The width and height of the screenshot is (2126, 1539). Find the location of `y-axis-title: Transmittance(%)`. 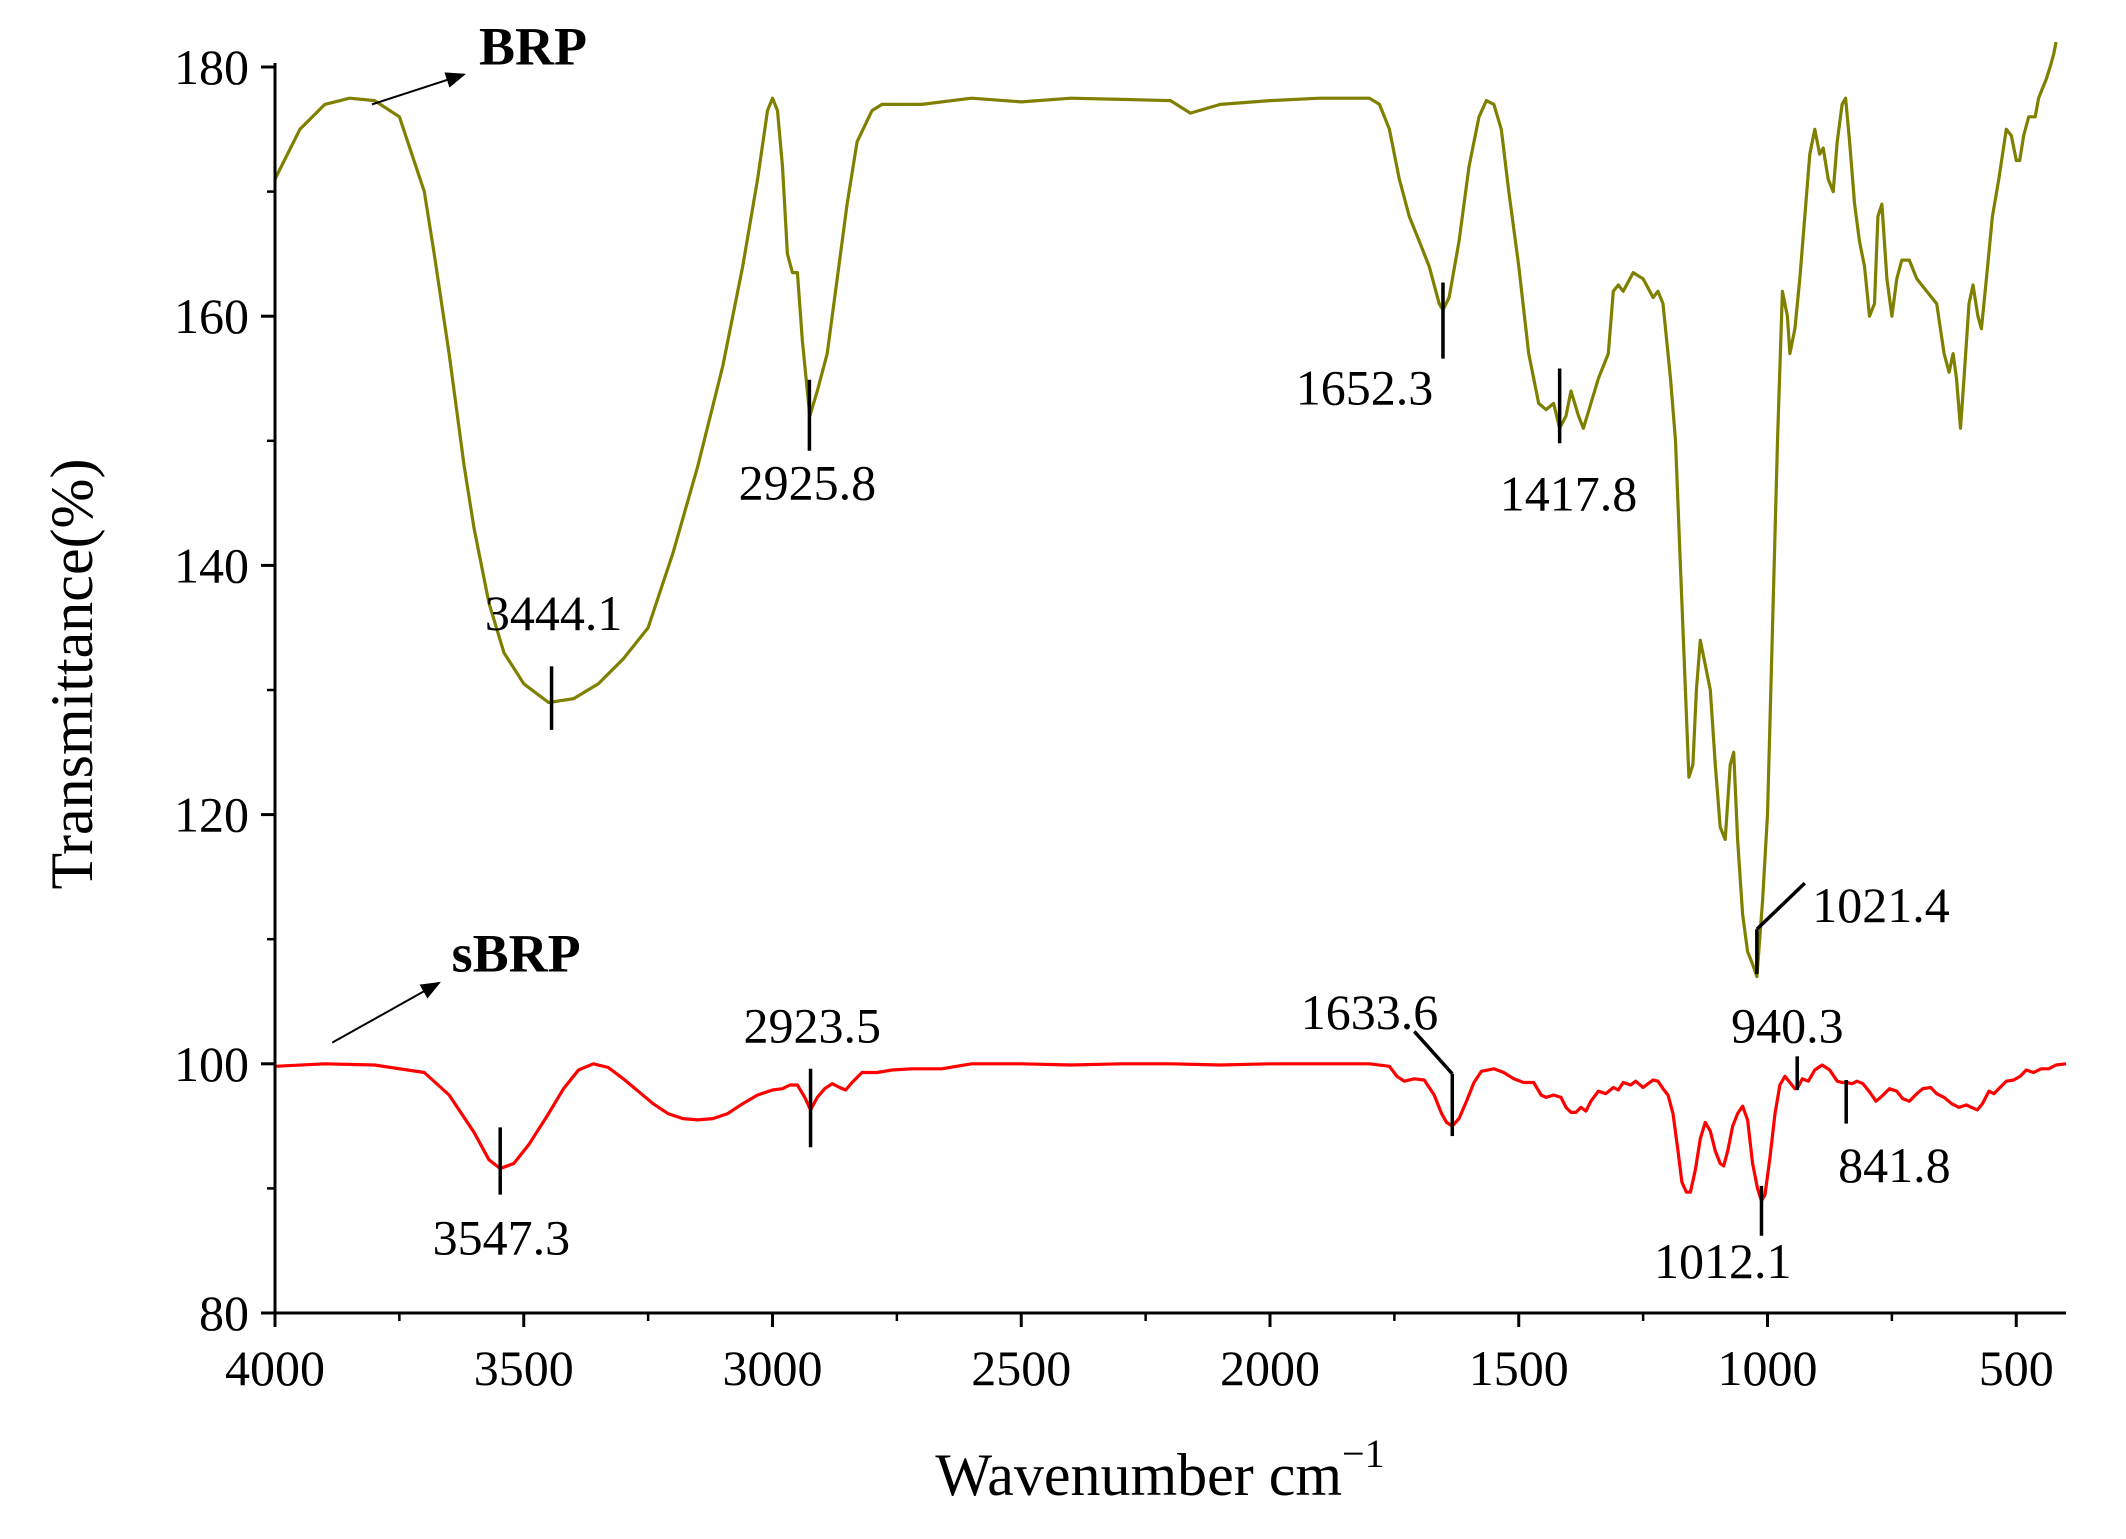

y-axis-title: Transmittance(%) is located at coordinates (72, 673).